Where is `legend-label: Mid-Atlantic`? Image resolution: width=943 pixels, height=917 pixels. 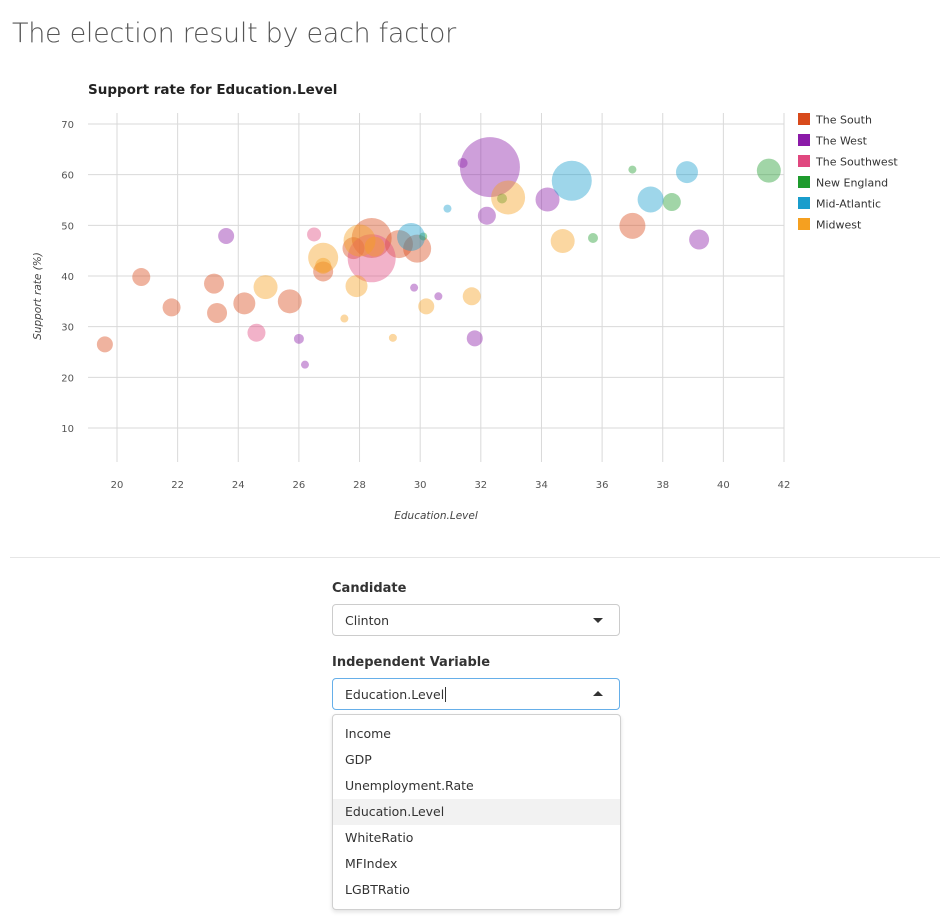
legend-label: Mid-Atlantic is located at coordinates (848, 204).